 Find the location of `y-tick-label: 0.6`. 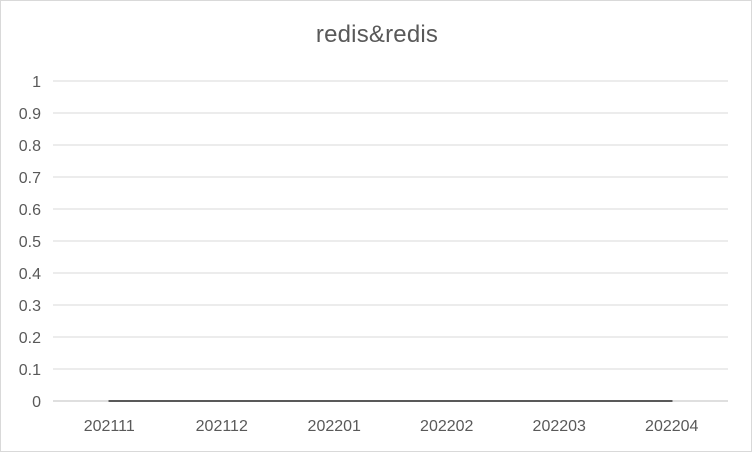

y-tick-label: 0.6 is located at coordinates (30, 210).